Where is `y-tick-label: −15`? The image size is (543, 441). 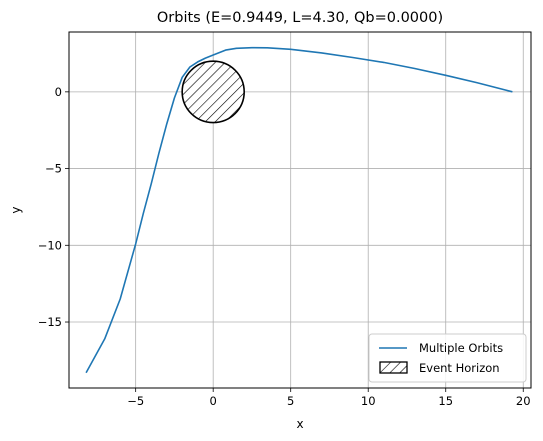 y-tick-label: −15 is located at coordinates (50, 322).